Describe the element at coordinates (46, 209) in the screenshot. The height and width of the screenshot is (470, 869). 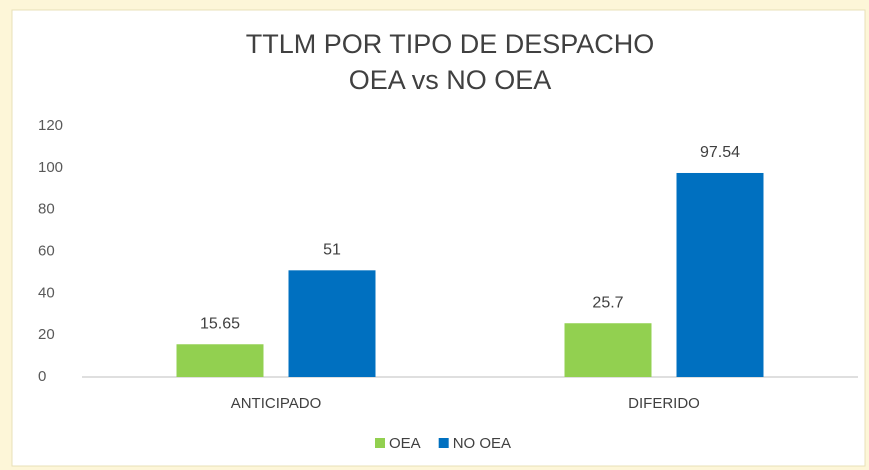
I see `y-tick-label: 80` at that location.